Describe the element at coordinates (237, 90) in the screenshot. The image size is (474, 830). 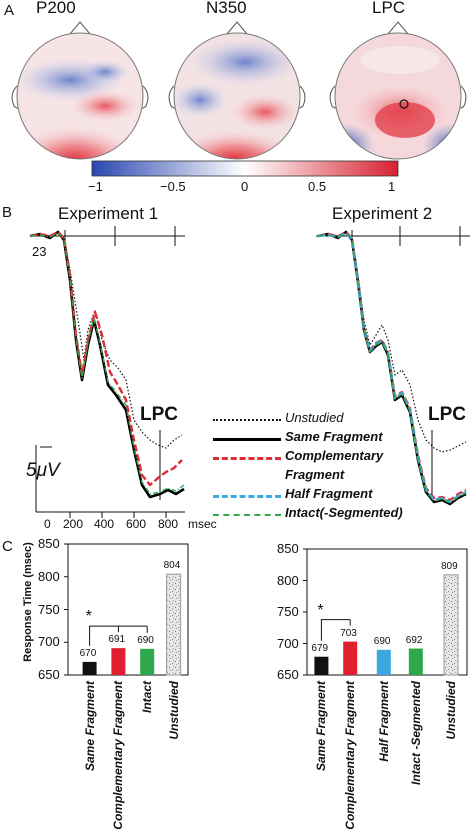
I see `topomap-n350` at that location.